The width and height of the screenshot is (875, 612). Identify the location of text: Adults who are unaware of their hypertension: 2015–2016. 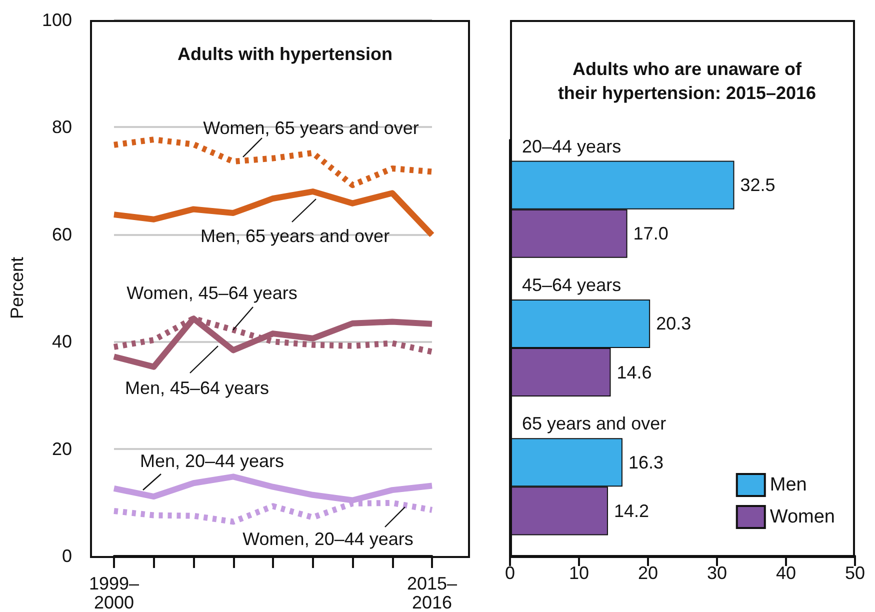
(687, 81).